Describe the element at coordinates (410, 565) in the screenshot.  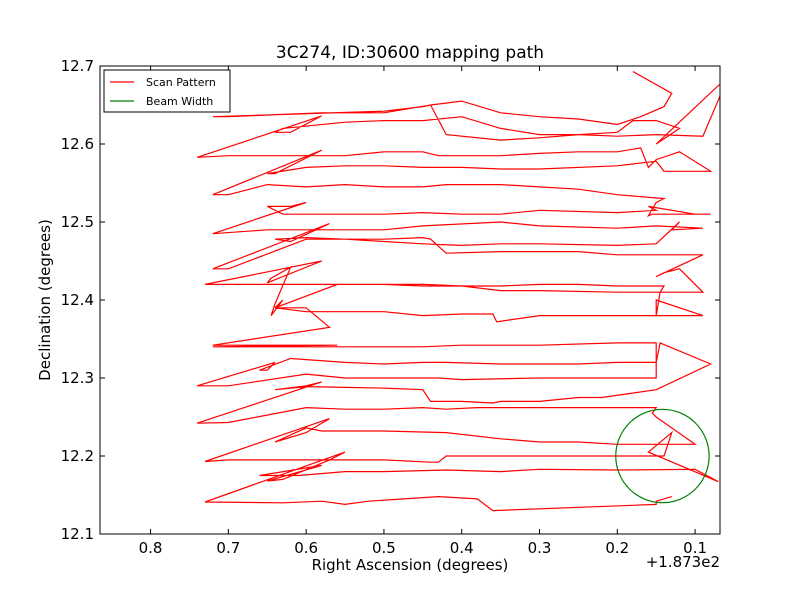
I see `x-axis-label: Right Ascension (degrees)` at that location.